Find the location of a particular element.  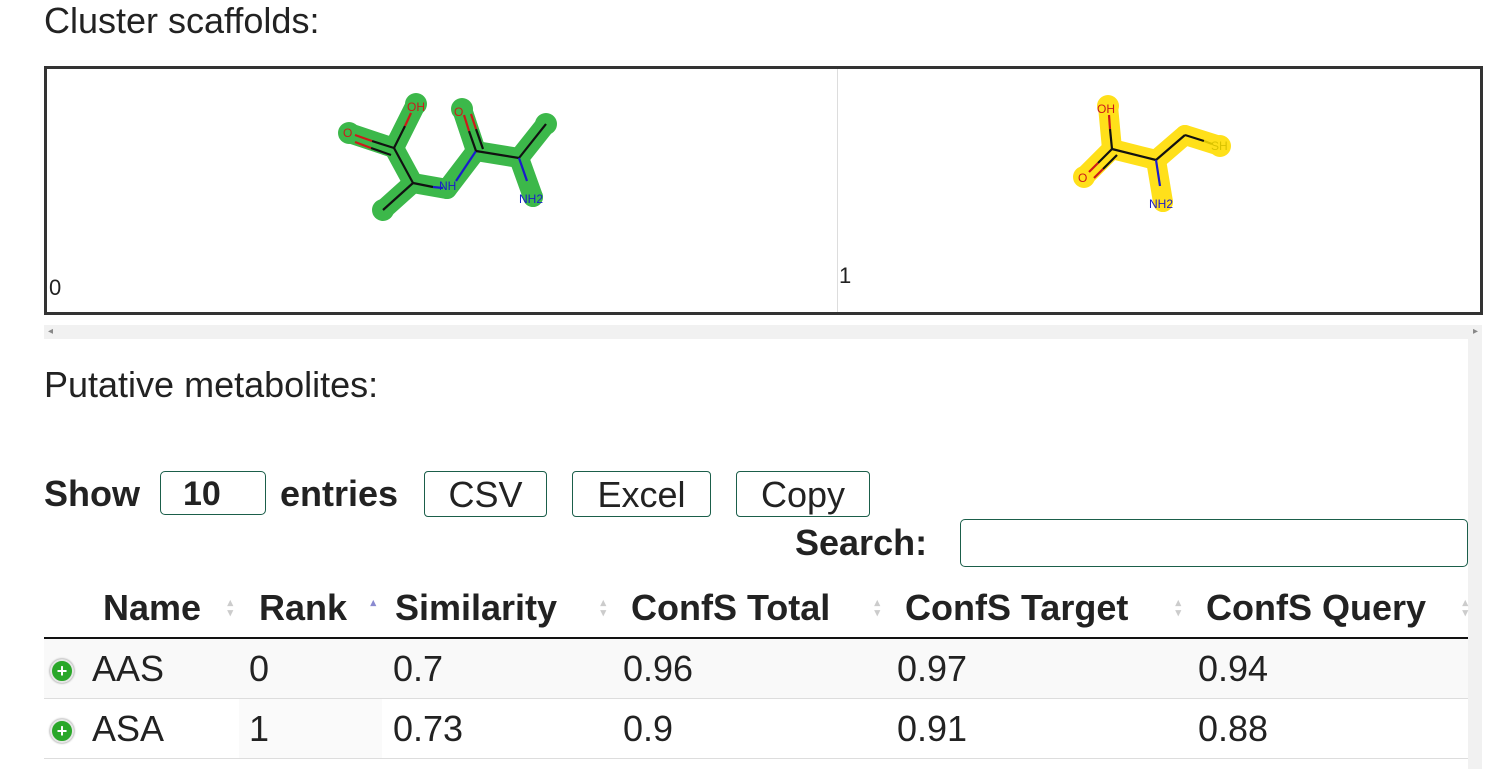

show-label: Show is located at coordinates (92, 493).